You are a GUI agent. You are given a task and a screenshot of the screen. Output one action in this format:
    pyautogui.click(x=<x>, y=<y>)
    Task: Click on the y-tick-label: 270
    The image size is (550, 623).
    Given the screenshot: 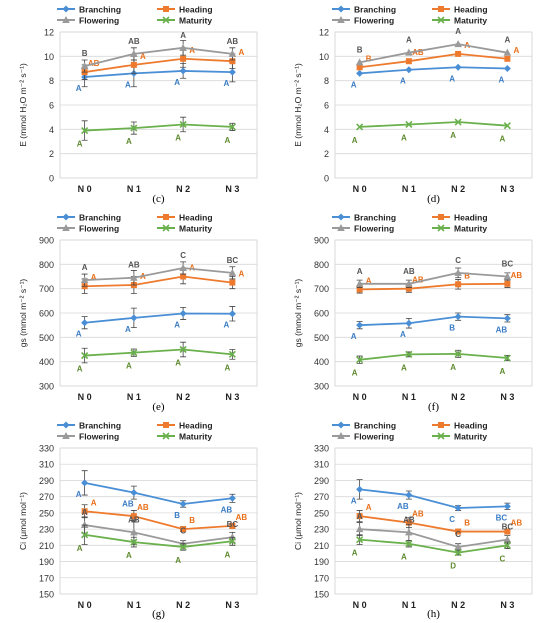 What is the action you would take?
    pyautogui.click(x=321, y=497)
    